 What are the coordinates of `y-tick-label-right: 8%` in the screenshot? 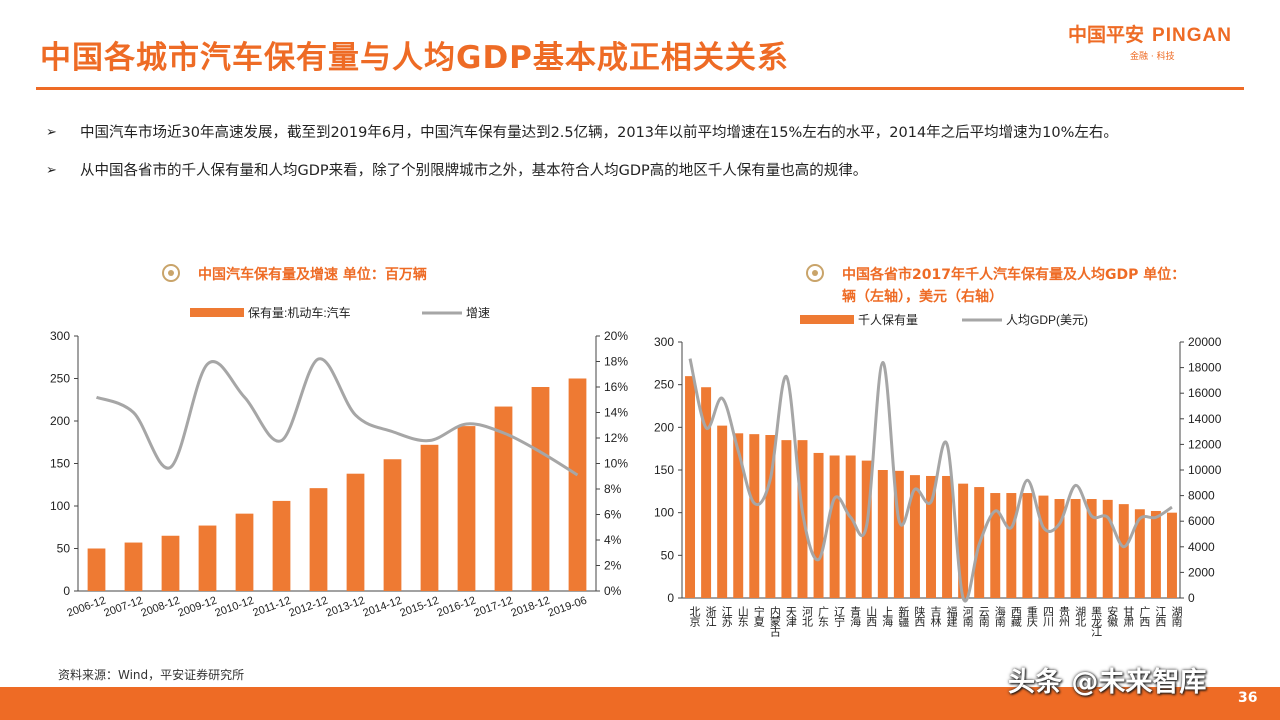 It's located at (613, 489).